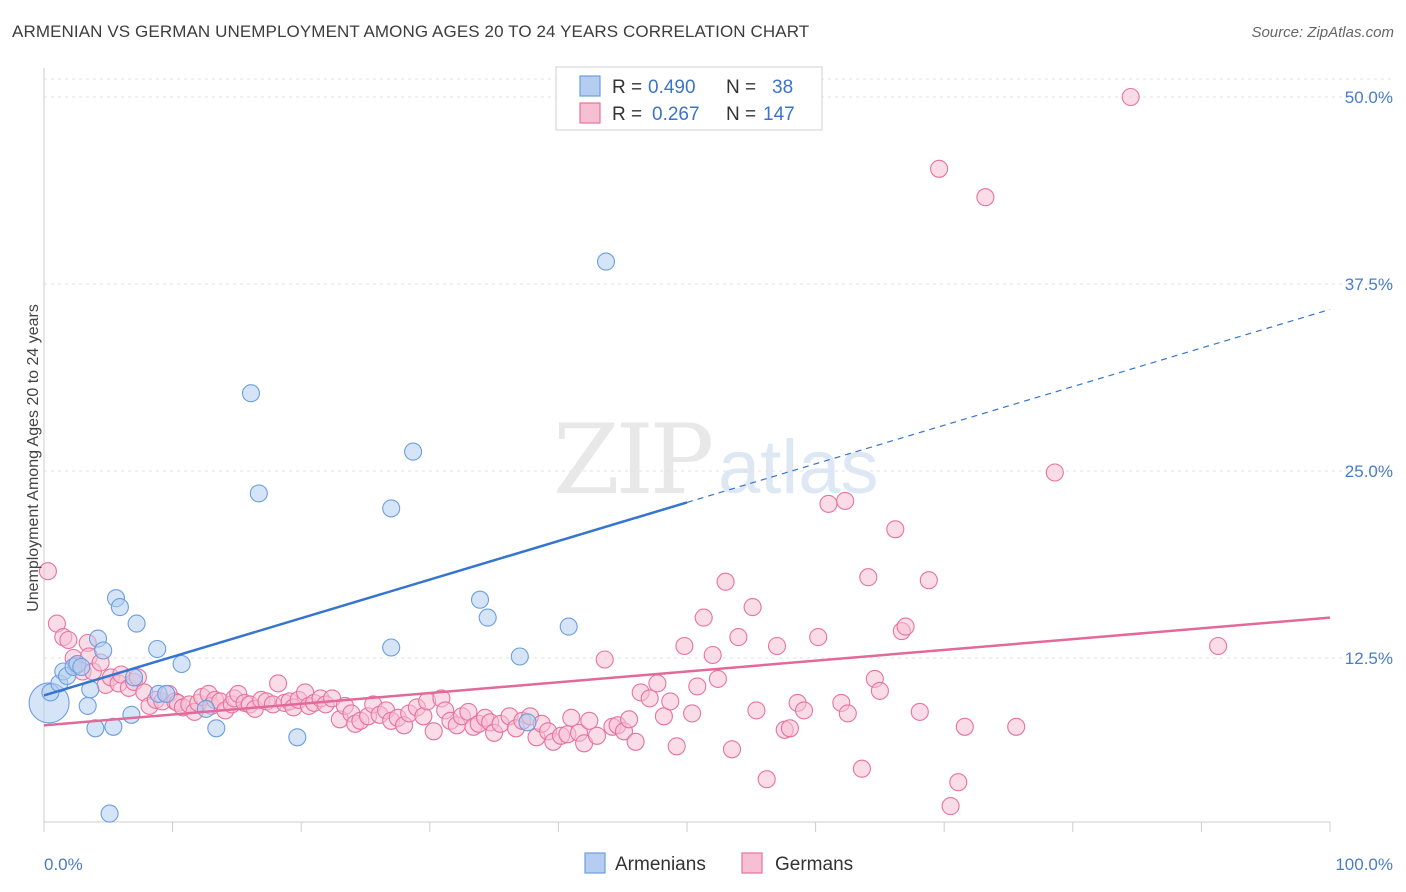 The height and width of the screenshot is (892, 1406). Describe the element at coordinates (741, 114) in the screenshot. I see `legend-n-label-germans: N =` at that location.